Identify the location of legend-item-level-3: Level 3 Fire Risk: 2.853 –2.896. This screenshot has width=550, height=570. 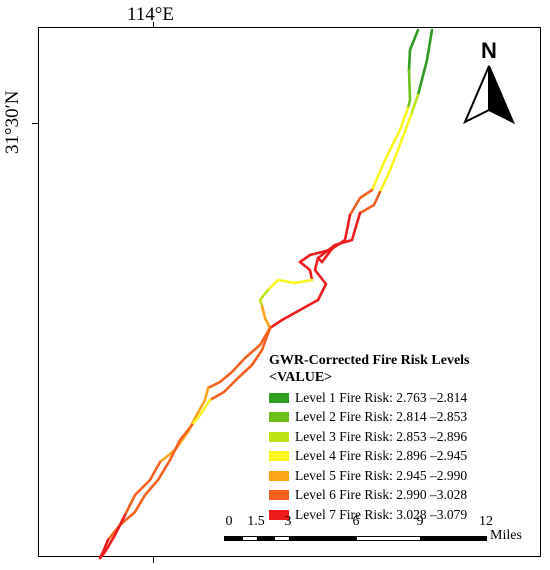
(369, 437).